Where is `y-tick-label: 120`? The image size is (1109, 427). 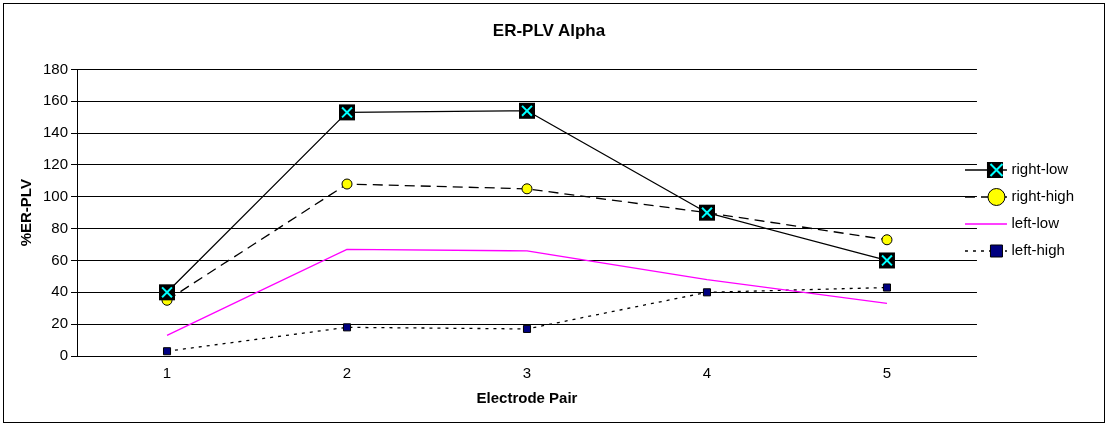
y-tick-label: 120 is located at coordinates (56, 164).